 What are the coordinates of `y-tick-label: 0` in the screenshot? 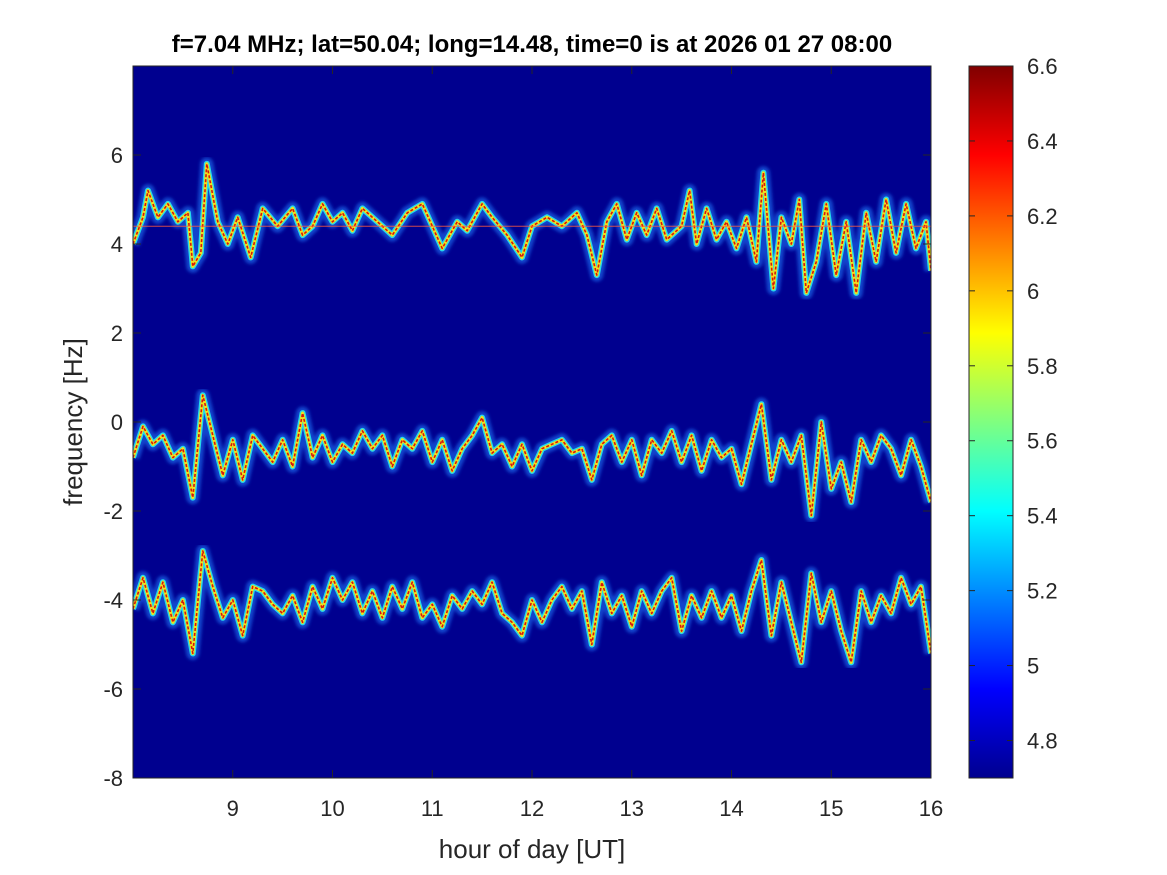 It's located at (117, 422).